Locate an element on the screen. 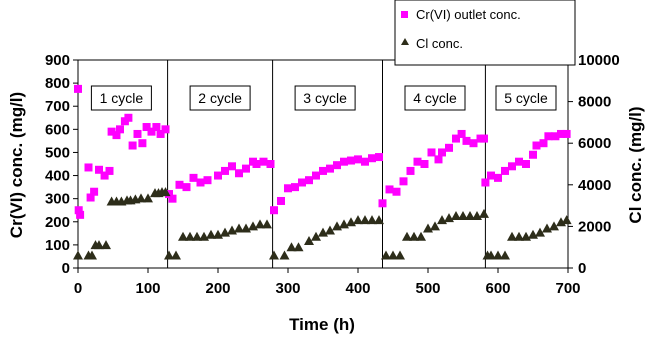 This screenshot has height=339, width=651. y-axis-title: Cr(VI) conc. (mg/l) is located at coordinates (16, 165).